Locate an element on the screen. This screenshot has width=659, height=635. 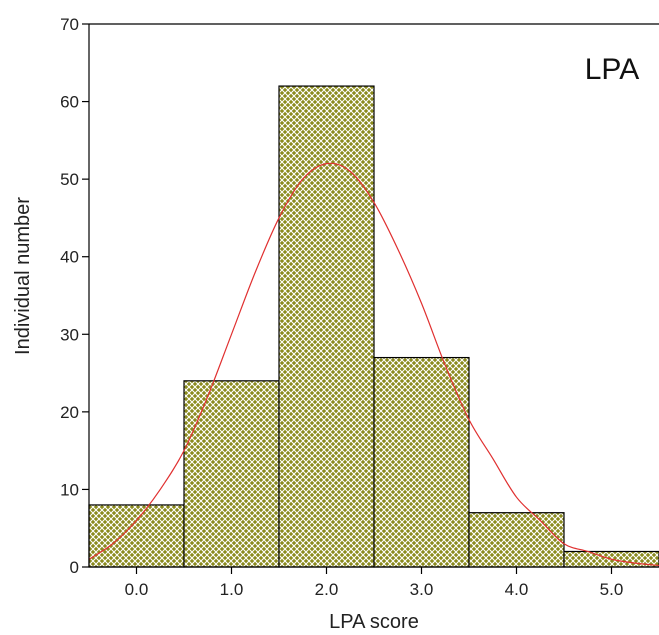
y-tick-label: 30 is located at coordinates (69, 334).